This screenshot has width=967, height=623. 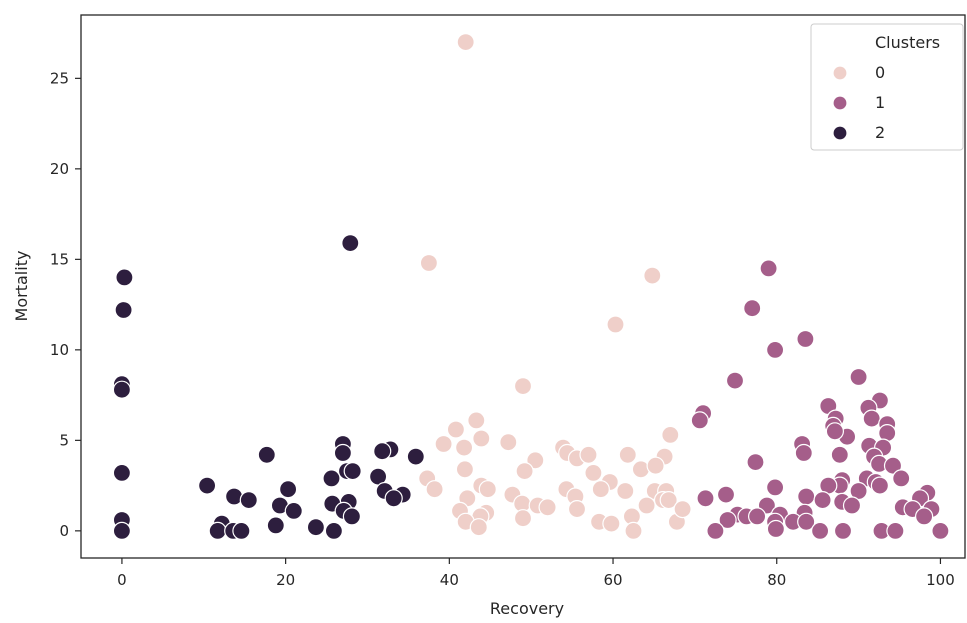 I want to click on y-tick-label: 0, so click(x=64, y=531).